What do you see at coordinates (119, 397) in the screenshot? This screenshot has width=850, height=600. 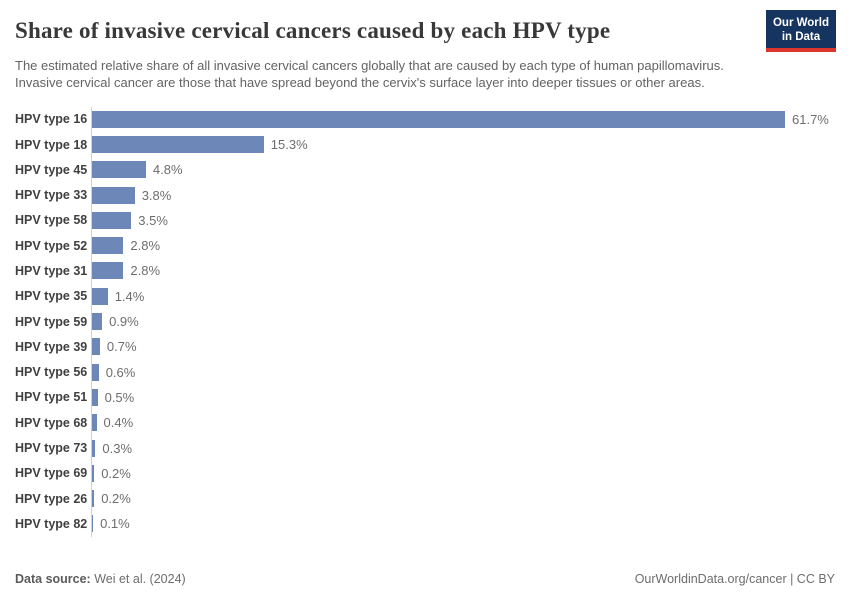 I see `value-label: 0.5%` at bounding box center [119, 397].